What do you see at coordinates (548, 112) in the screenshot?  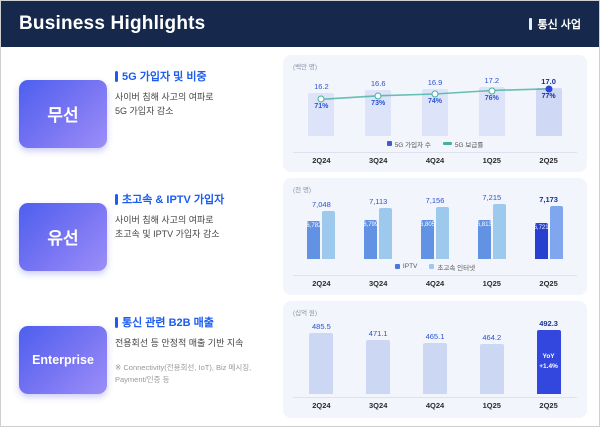 I see `bar-5g-subscribers` at bounding box center [548, 112].